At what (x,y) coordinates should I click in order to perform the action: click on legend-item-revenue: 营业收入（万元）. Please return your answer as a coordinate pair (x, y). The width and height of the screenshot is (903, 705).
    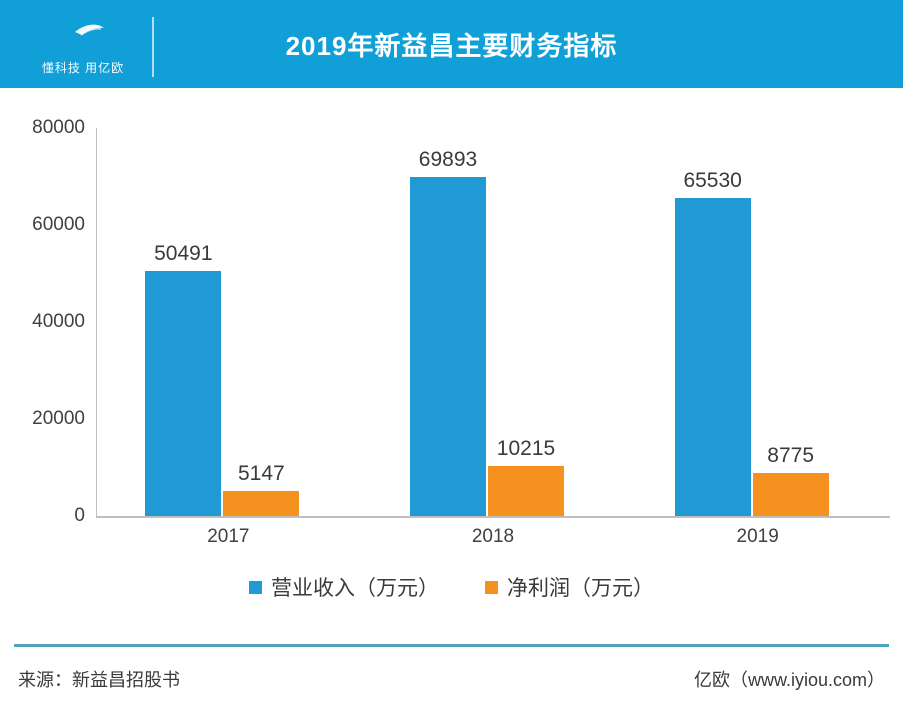
    Looking at the image, I should click on (344, 587).